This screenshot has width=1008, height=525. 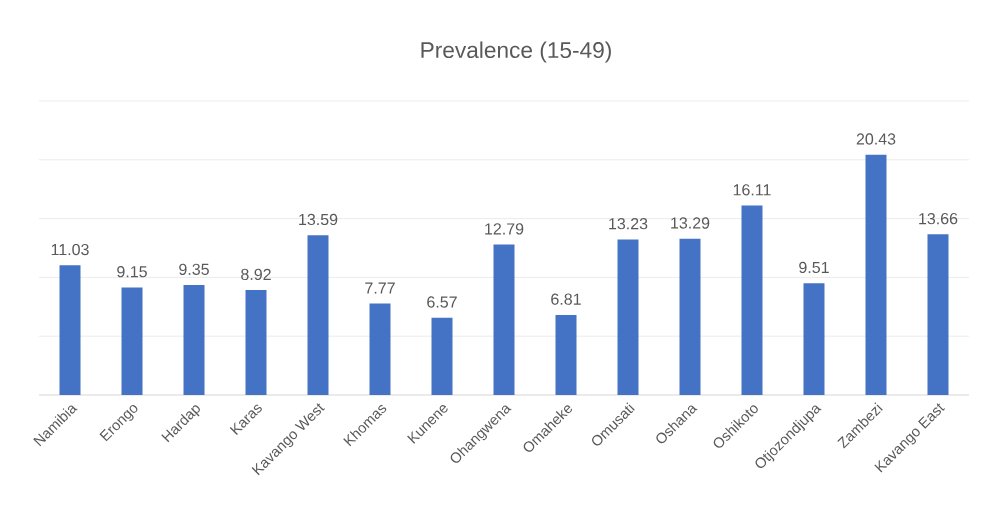 What do you see at coordinates (380, 288) in the screenshot?
I see `data-label: 7.77` at bounding box center [380, 288].